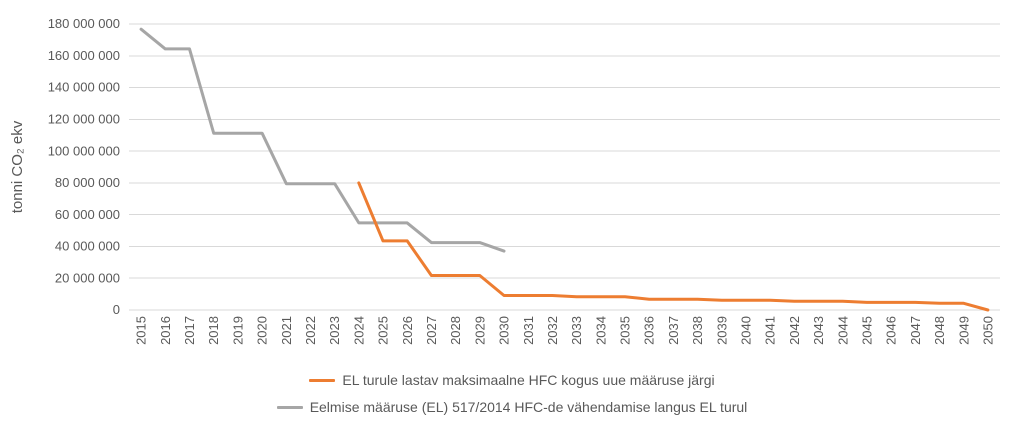  What do you see at coordinates (237, 330) in the screenshot?
I see `x-tick-label: 2019` at bounding box center [237, 330].